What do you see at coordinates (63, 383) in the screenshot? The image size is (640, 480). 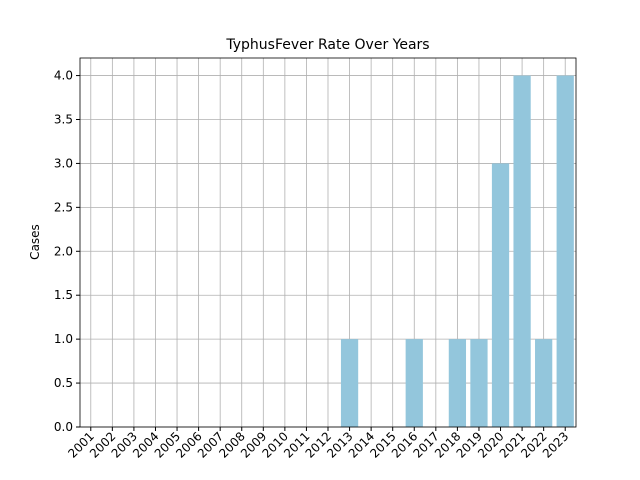 I see `y-tick-label: 0.5` at bounding box center [63, 383].